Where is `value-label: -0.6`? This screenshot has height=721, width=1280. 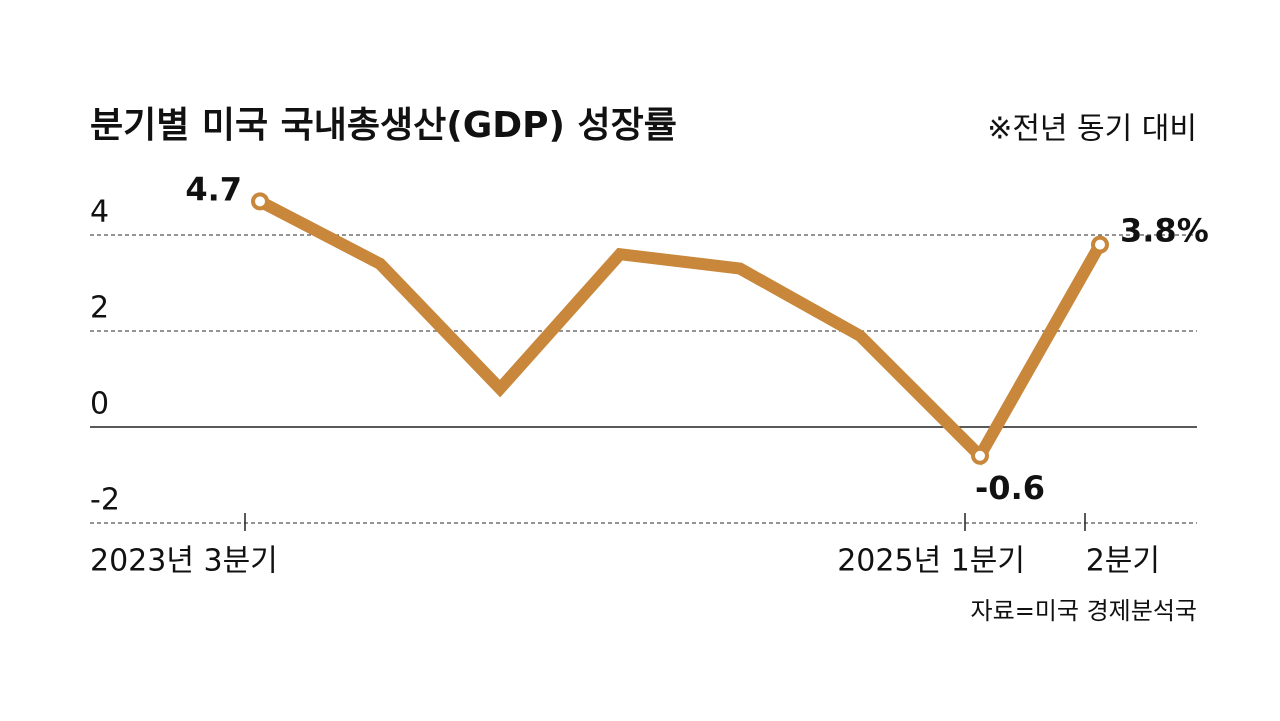 value-label: -0.6 is located at coordinates (1010, 488).